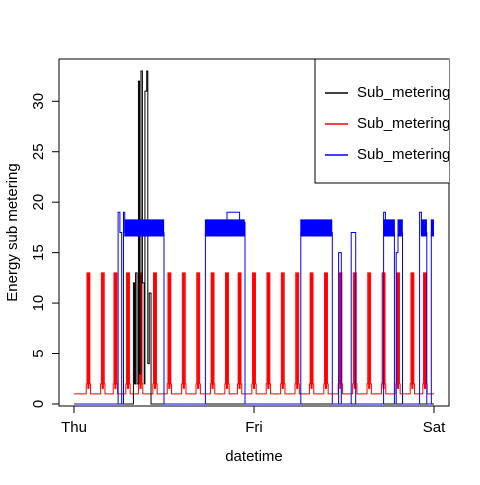  What do you see at coordinates (38, 404) in the screenshot?
I see `y-tick-label: 0` at bounding box center [38, 404].